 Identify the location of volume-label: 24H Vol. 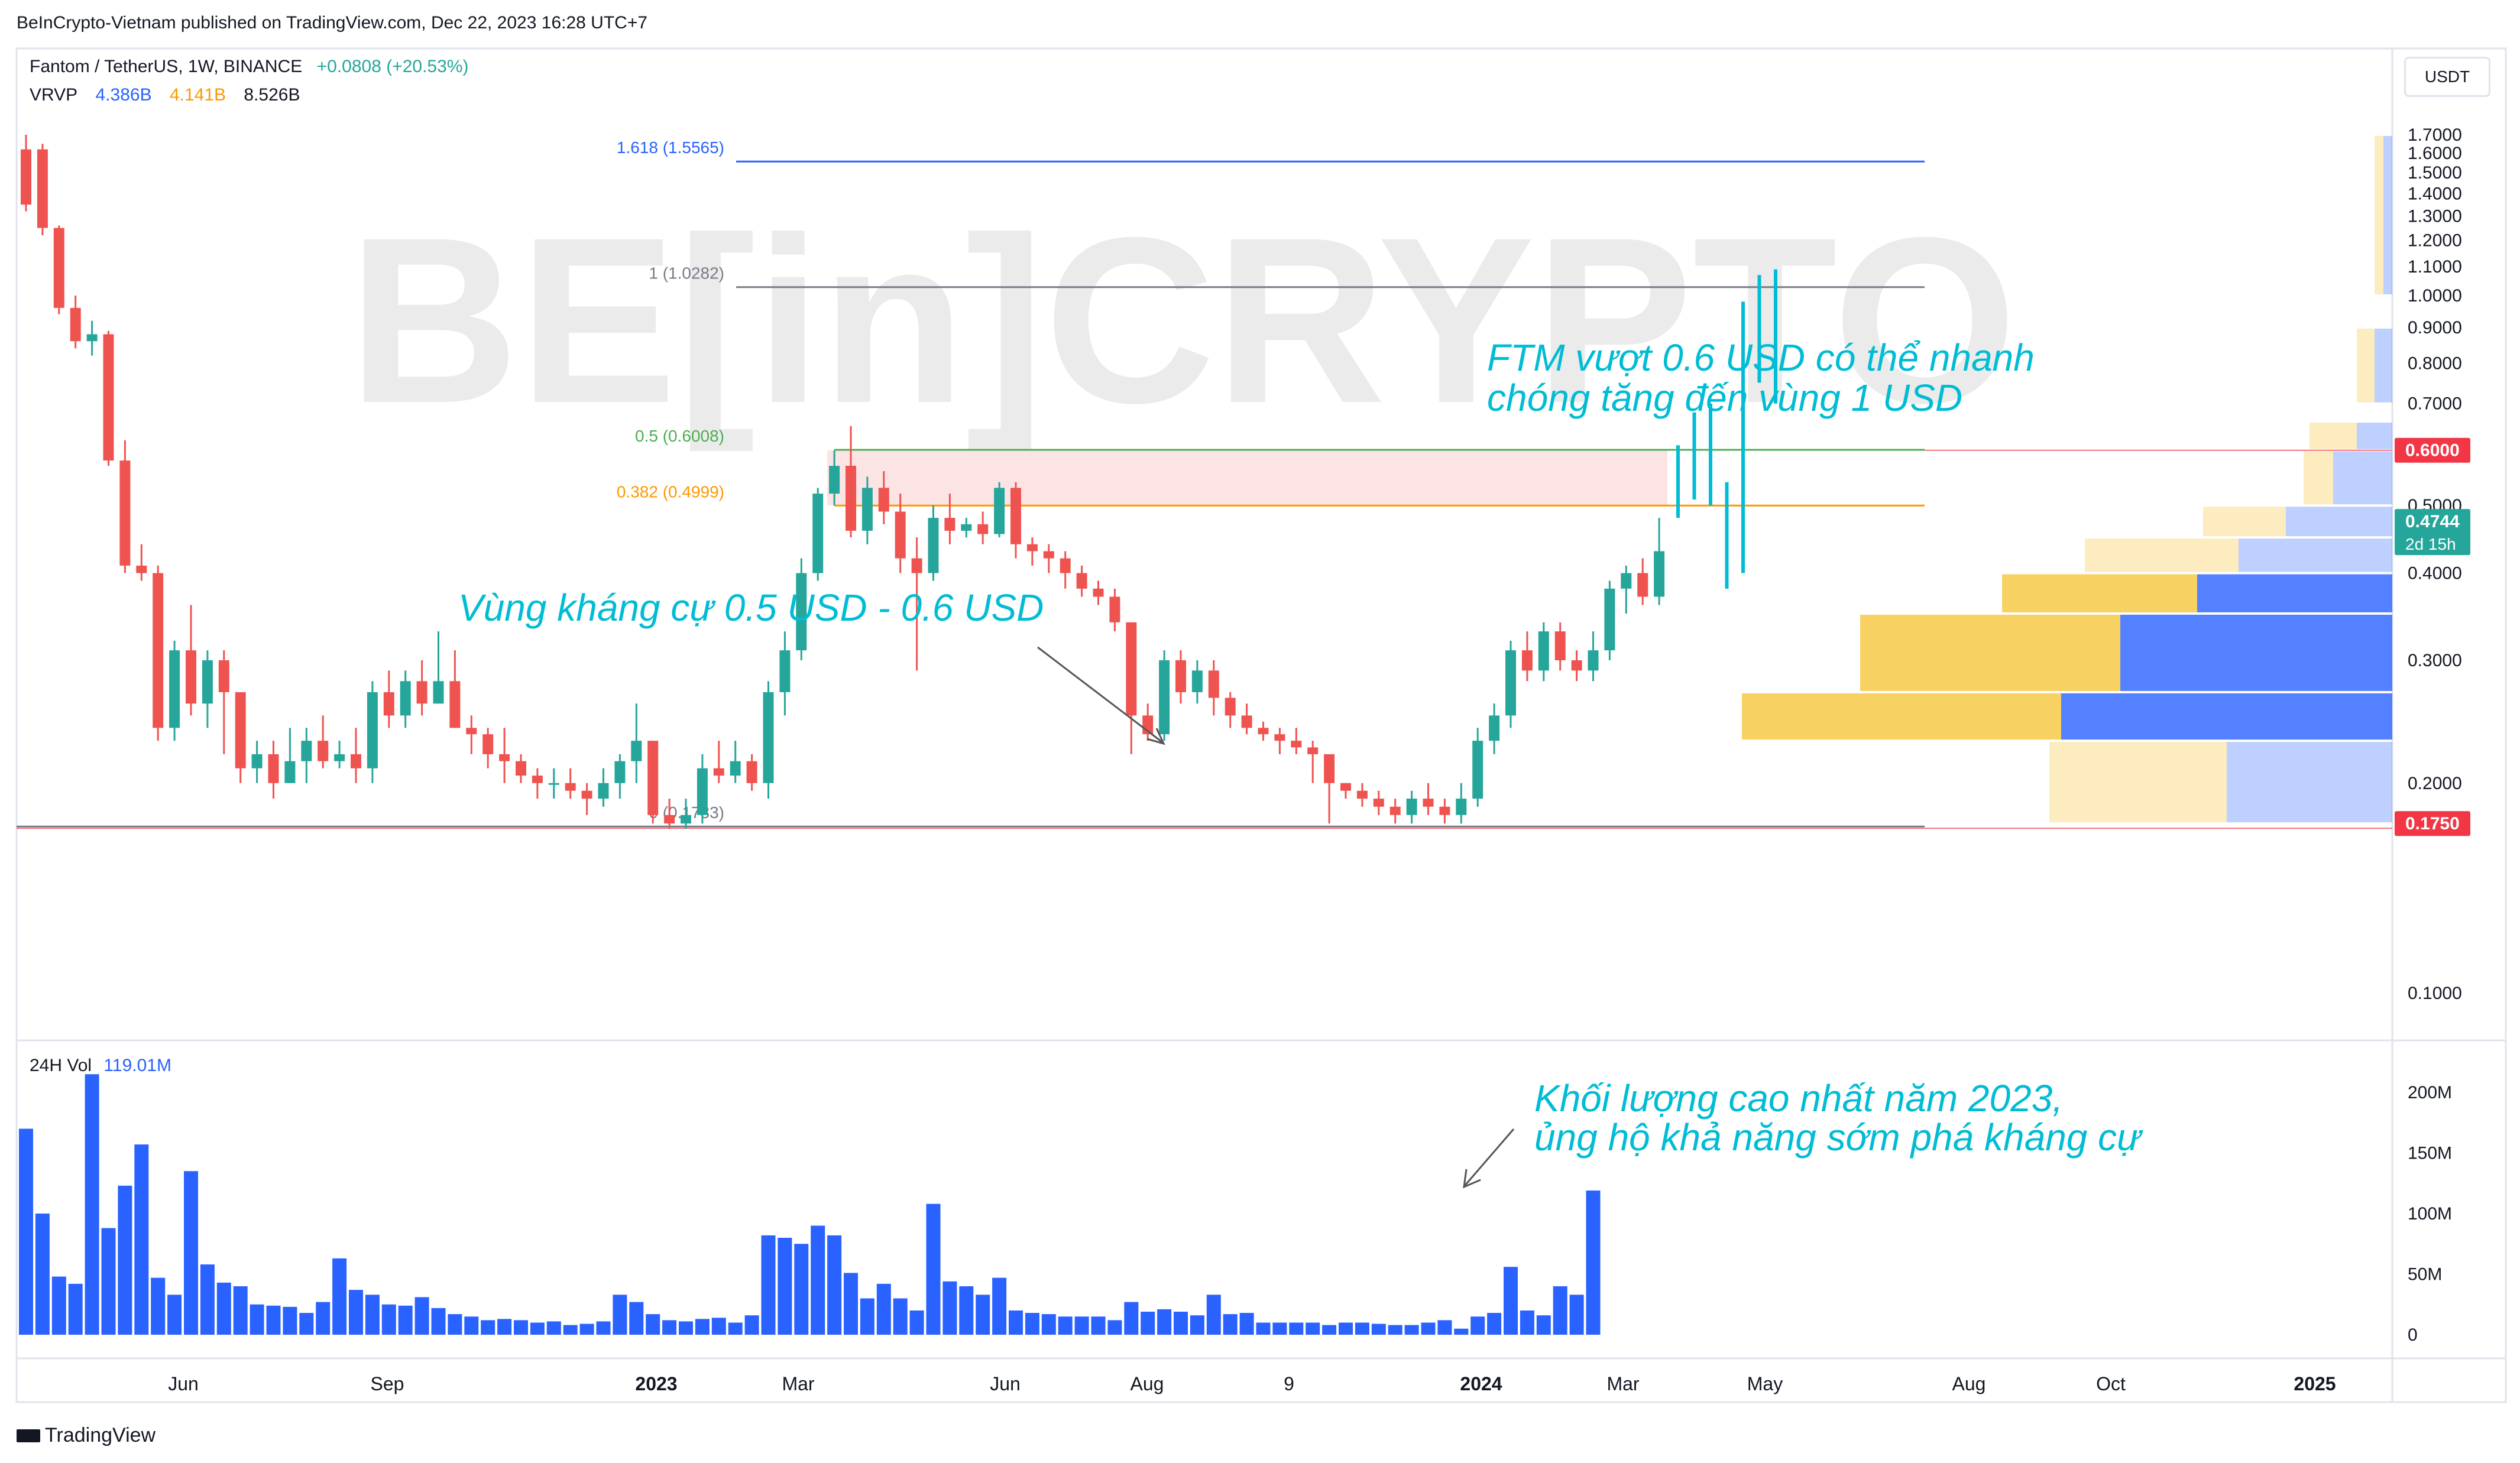
(61, 1065).